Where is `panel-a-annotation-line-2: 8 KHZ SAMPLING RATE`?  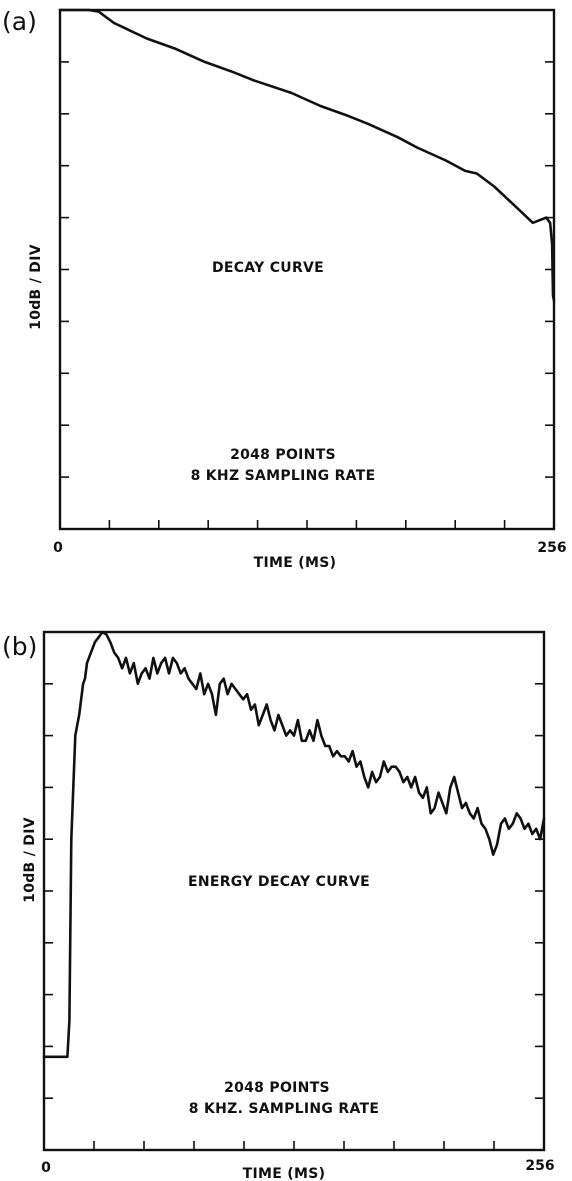 panel-a-annotation-line-2: 8 KHZ SAMPLING RATE is located at coordinates (283, 476).